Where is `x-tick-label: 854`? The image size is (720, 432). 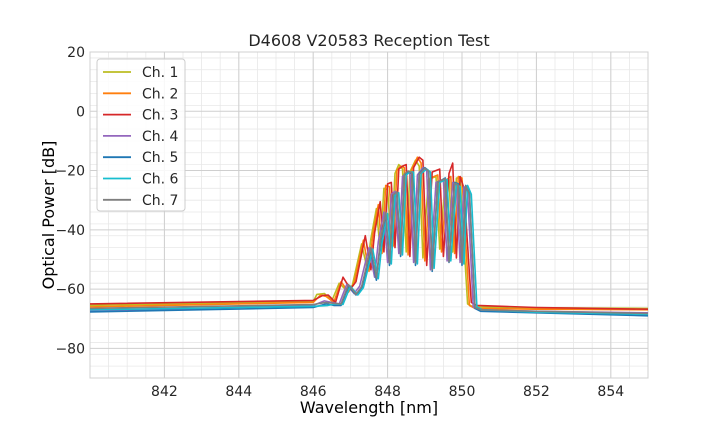
x-tick-label: 854 is located at coordinates (610, 392).